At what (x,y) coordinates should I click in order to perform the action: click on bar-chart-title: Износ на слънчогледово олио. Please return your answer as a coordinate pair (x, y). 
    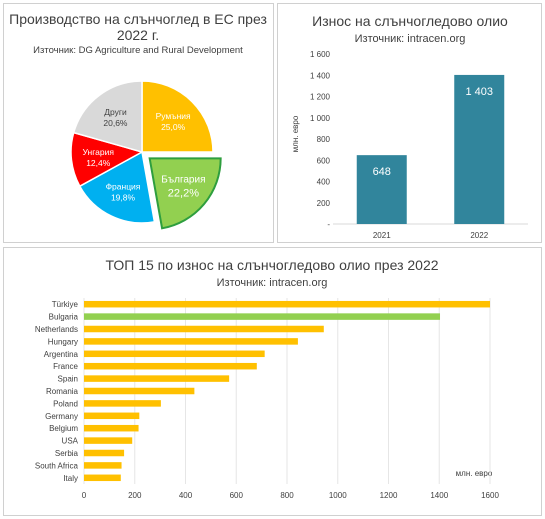
    Looking at the image, I should click on (410, 21).